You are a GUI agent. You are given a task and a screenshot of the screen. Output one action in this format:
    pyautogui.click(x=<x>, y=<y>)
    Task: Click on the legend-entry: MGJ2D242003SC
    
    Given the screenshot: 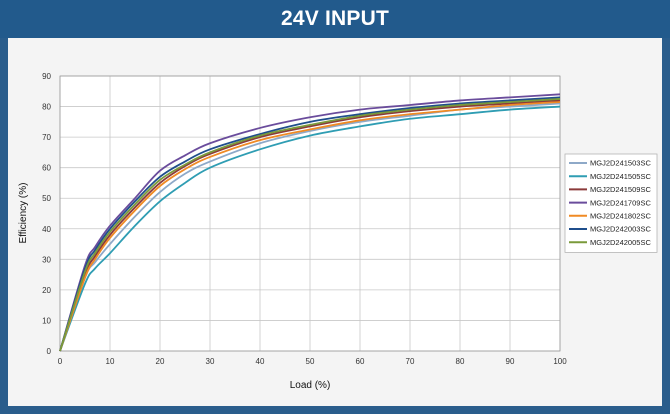 What is the action you would take?
    pyautogui.click(x=620, y=229)
    